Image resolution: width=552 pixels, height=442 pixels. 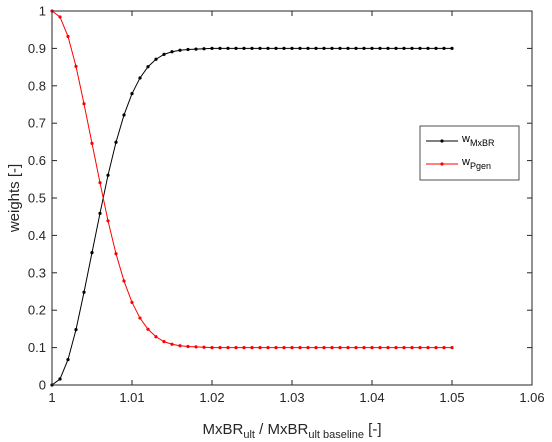 What do you see at coordinates (460, 140) in the screenshot?
I see `legend-entry-MxBR: wMxBR` at bounding box center [460, 140].